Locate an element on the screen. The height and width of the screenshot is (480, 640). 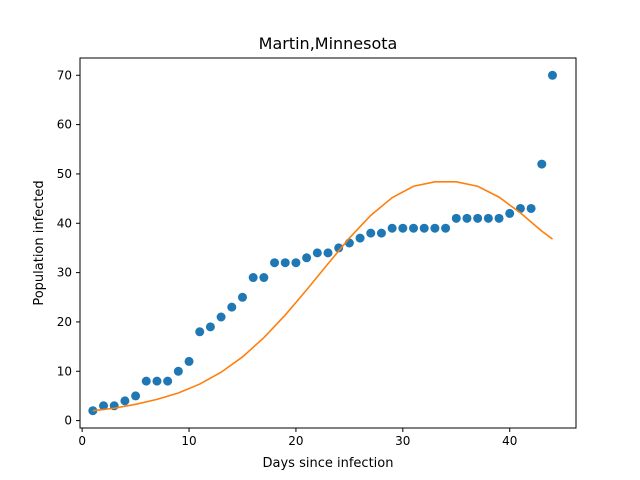
y-tick-label: 10 is located at coordinates (64, 371).